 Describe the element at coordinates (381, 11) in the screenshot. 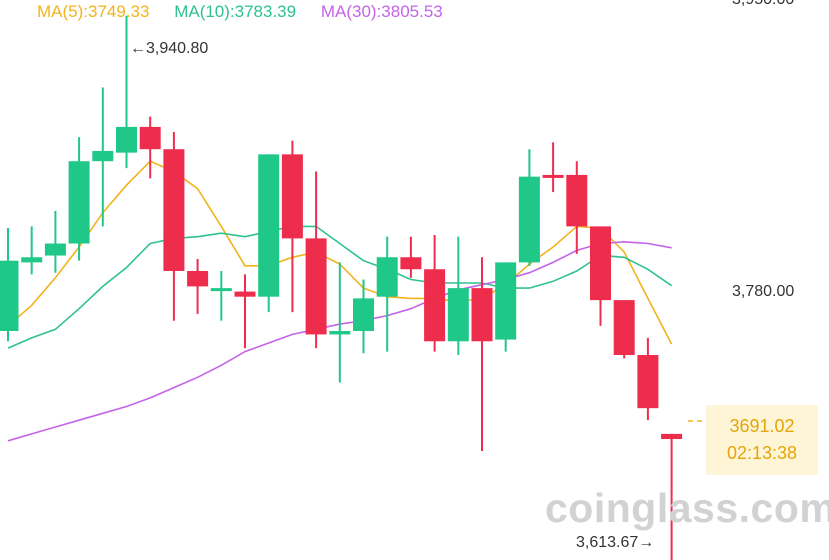

I see `ma30-legend: MA(30):3805.53` at that location.